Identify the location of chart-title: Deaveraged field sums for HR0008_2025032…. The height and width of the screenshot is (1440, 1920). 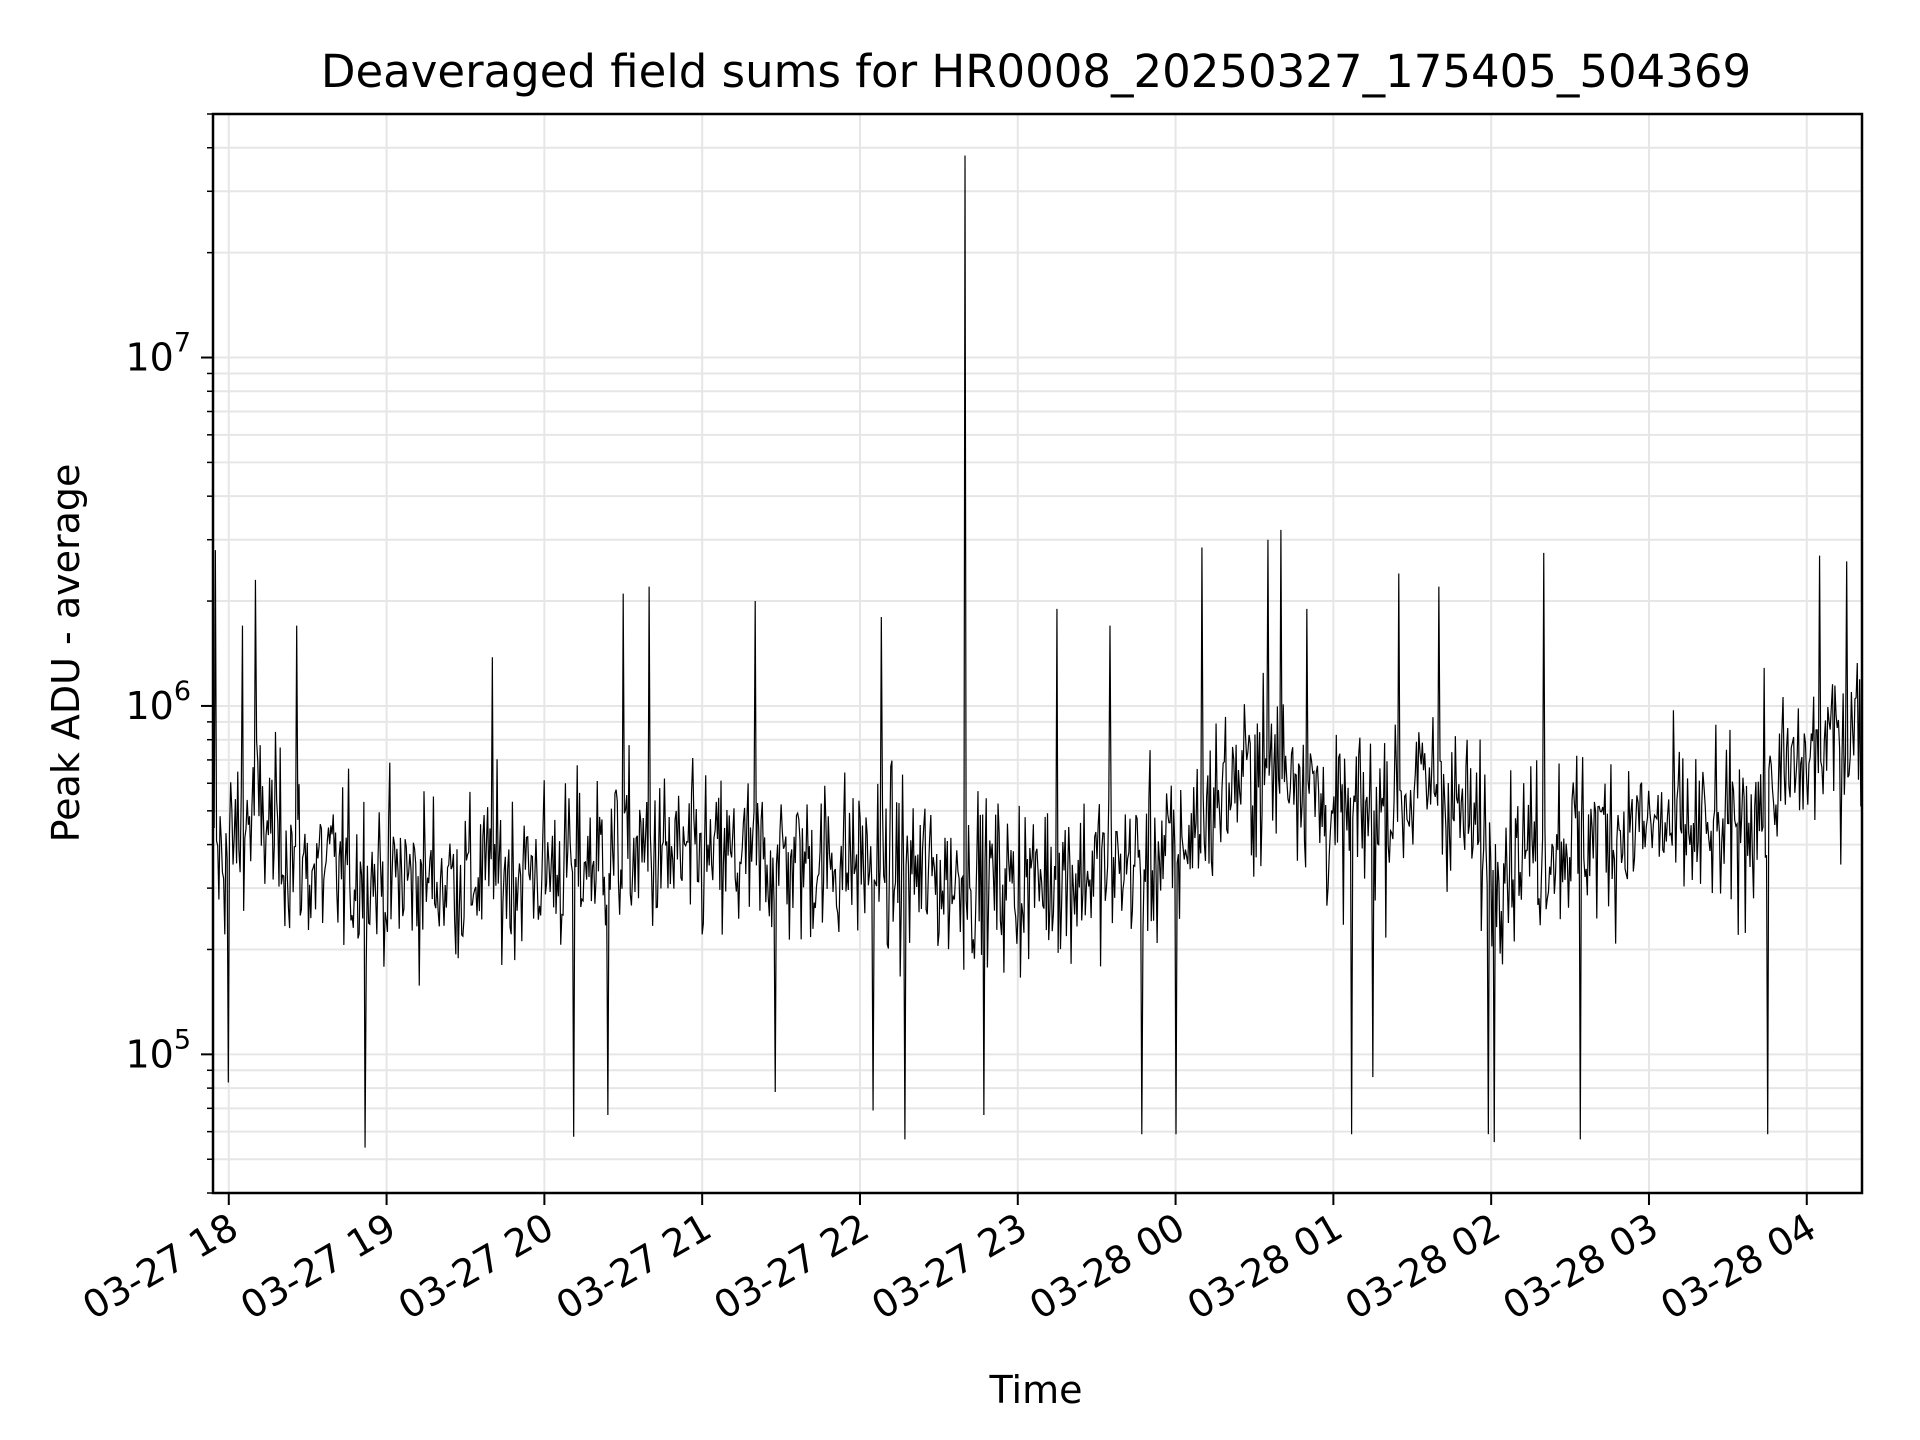
(1036, 71).